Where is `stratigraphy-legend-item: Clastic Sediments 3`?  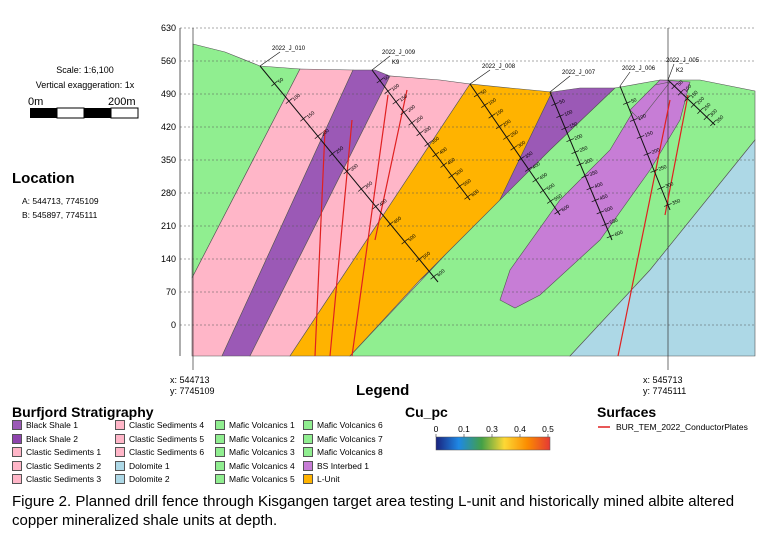
stratigraphy-legend-item: Clastic Sediments 3 is located at coordinates (56, 479).